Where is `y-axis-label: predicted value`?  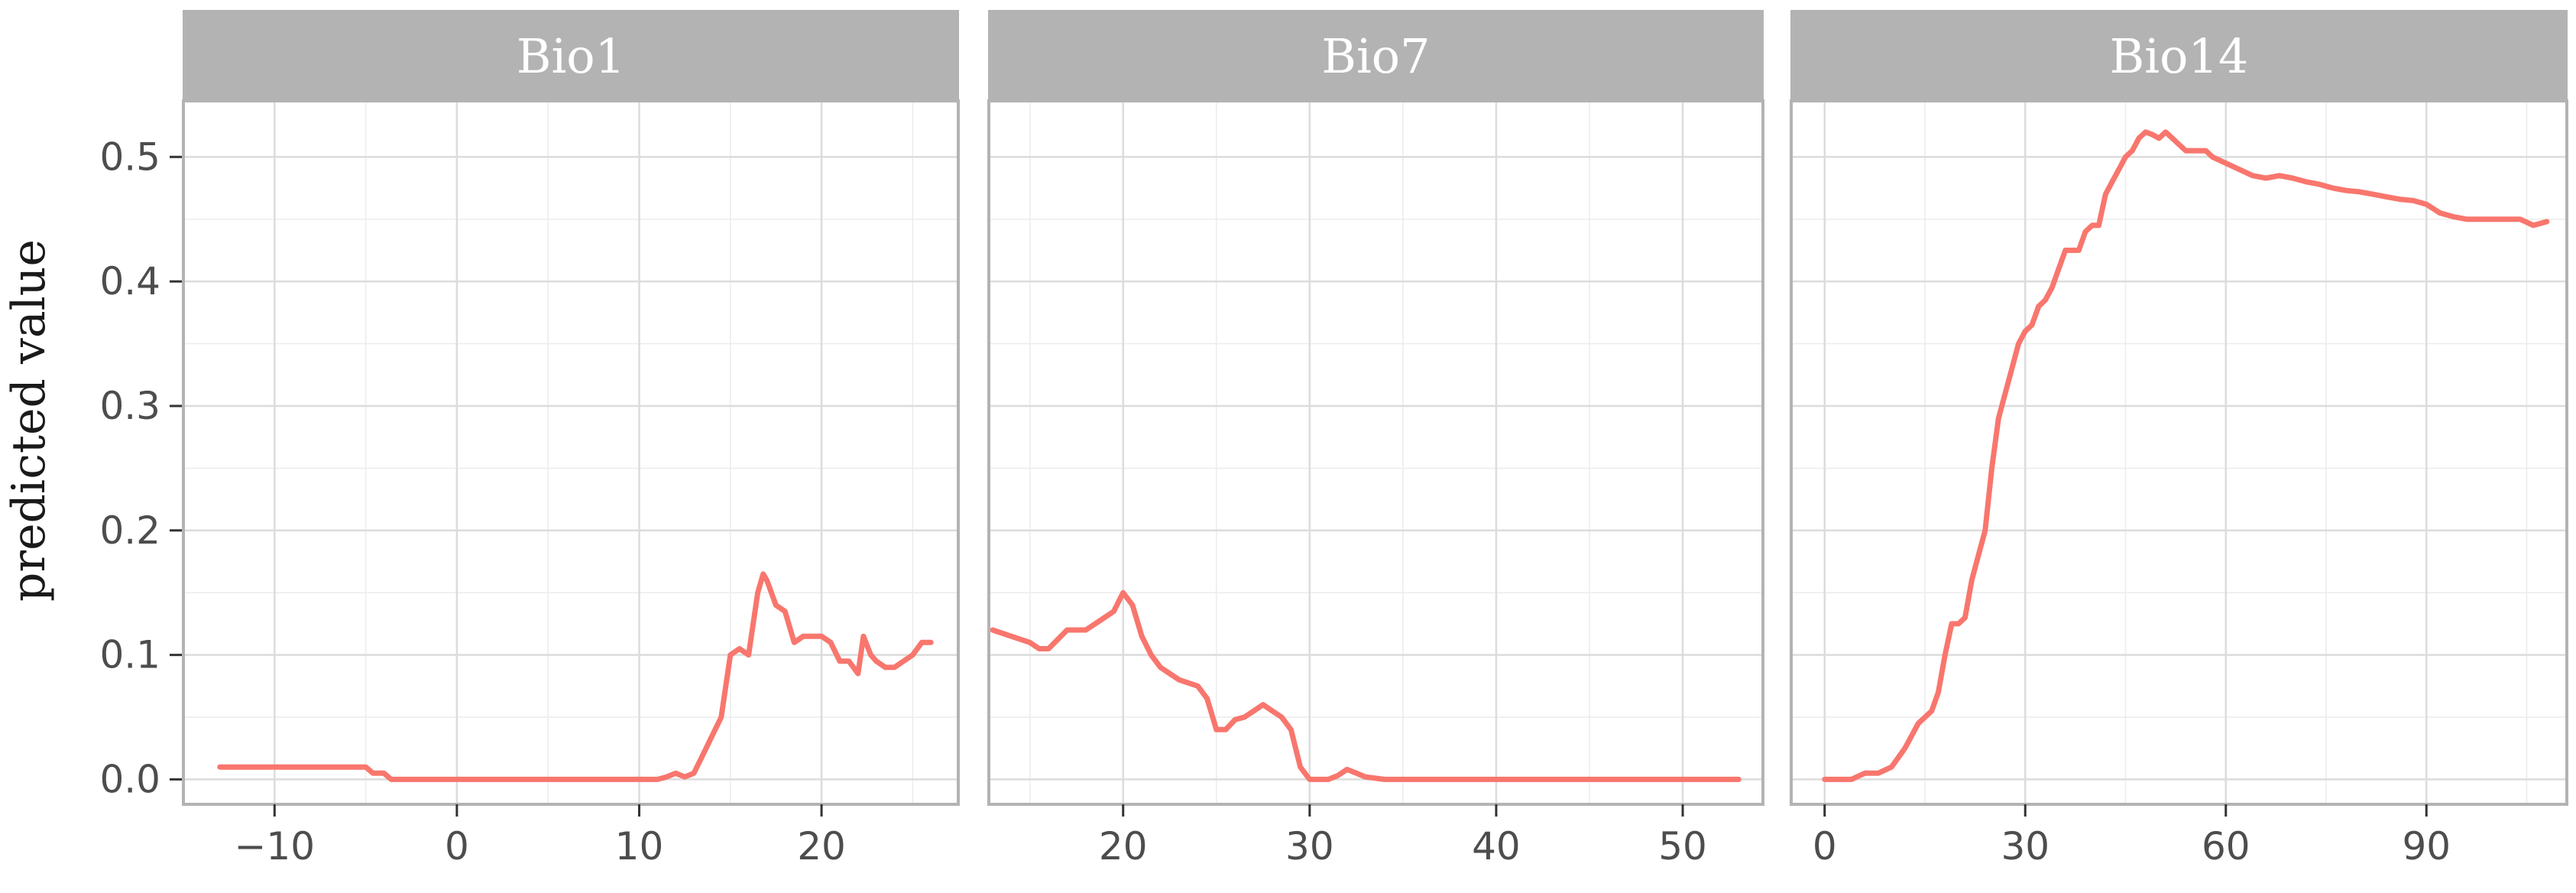 y-axis-label: predicted value is located at coordinates (29, 420).